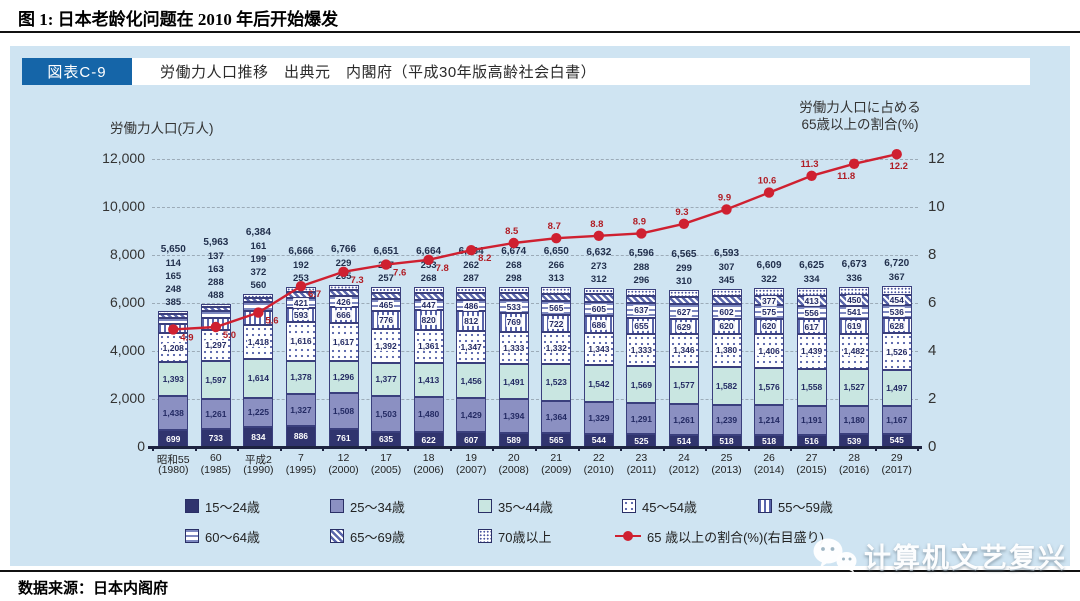  I want to click on bar-value-text: 1,491, so click(514, 381).